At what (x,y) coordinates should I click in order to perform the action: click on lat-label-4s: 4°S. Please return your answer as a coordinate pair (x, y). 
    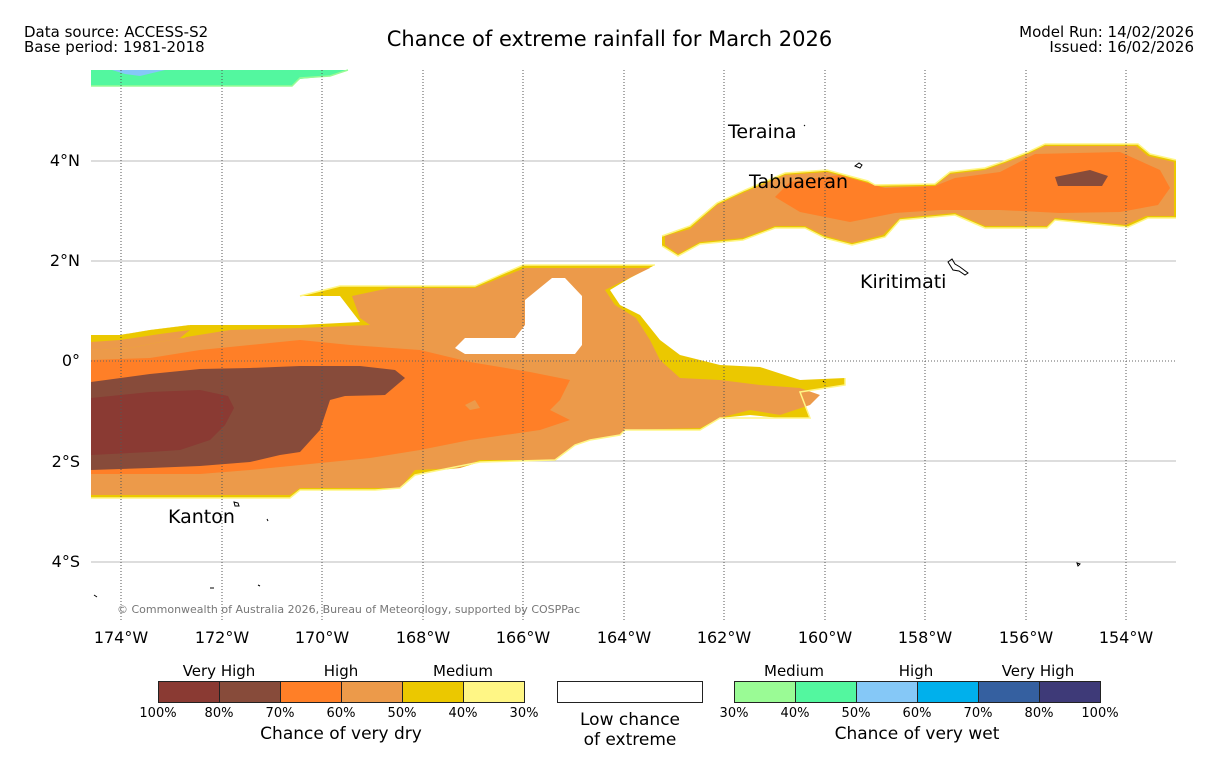
    Looking at the image, I should click on (65, 561).